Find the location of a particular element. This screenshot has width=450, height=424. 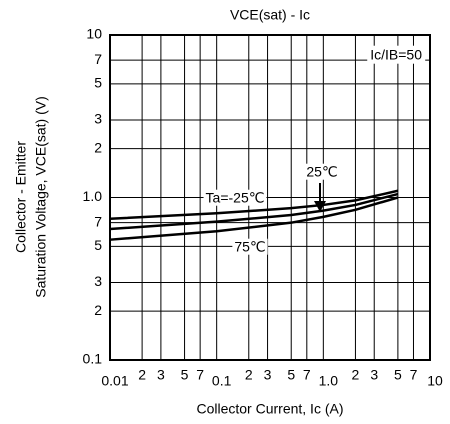

annotation-bg is located at coordinates (396, 54).